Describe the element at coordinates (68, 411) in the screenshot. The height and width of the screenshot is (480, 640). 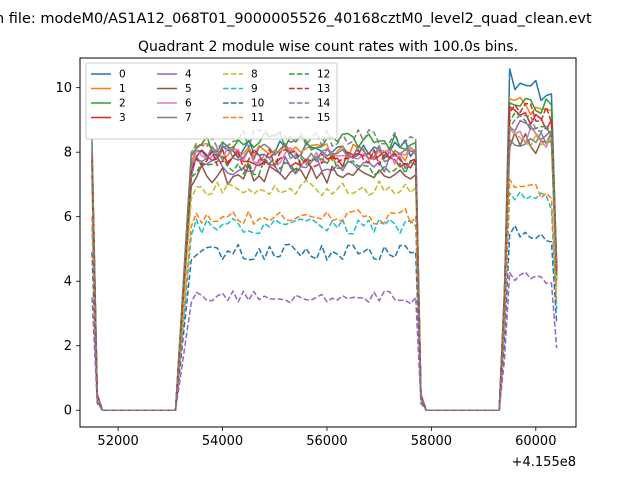
I see `y-tick-label: 0` at that location.